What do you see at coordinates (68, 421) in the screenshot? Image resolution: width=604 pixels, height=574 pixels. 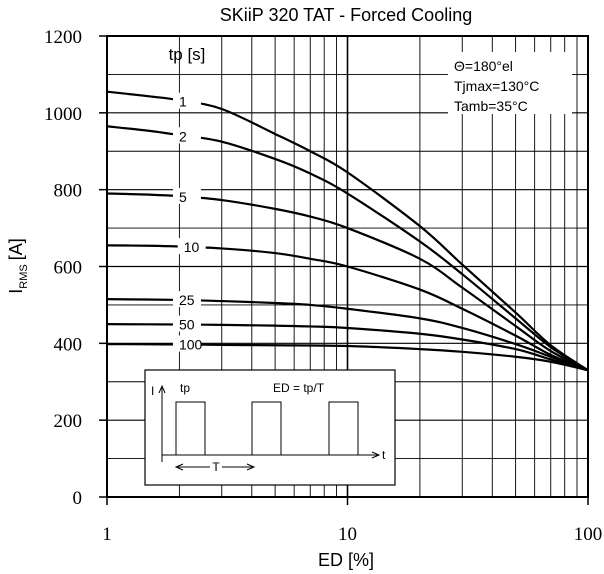 I see `y-tick-label: 200` at bounding box center [68, 421].